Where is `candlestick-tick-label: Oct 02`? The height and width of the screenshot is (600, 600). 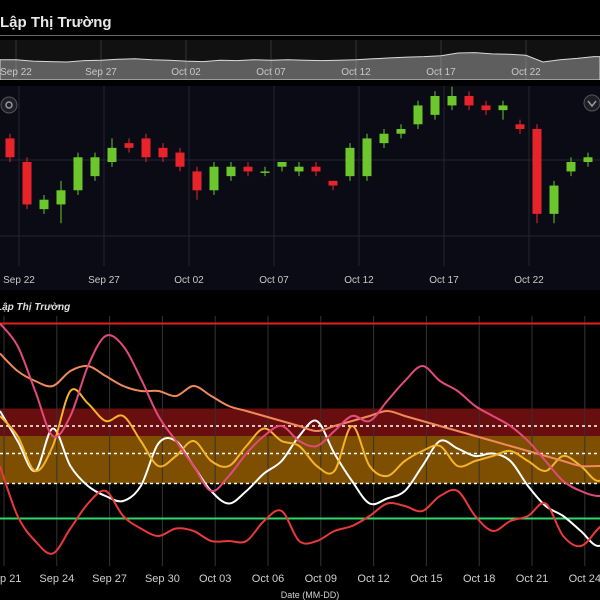 candlestick-tick-label: Oct 02 is located at coordinates (189, 280).